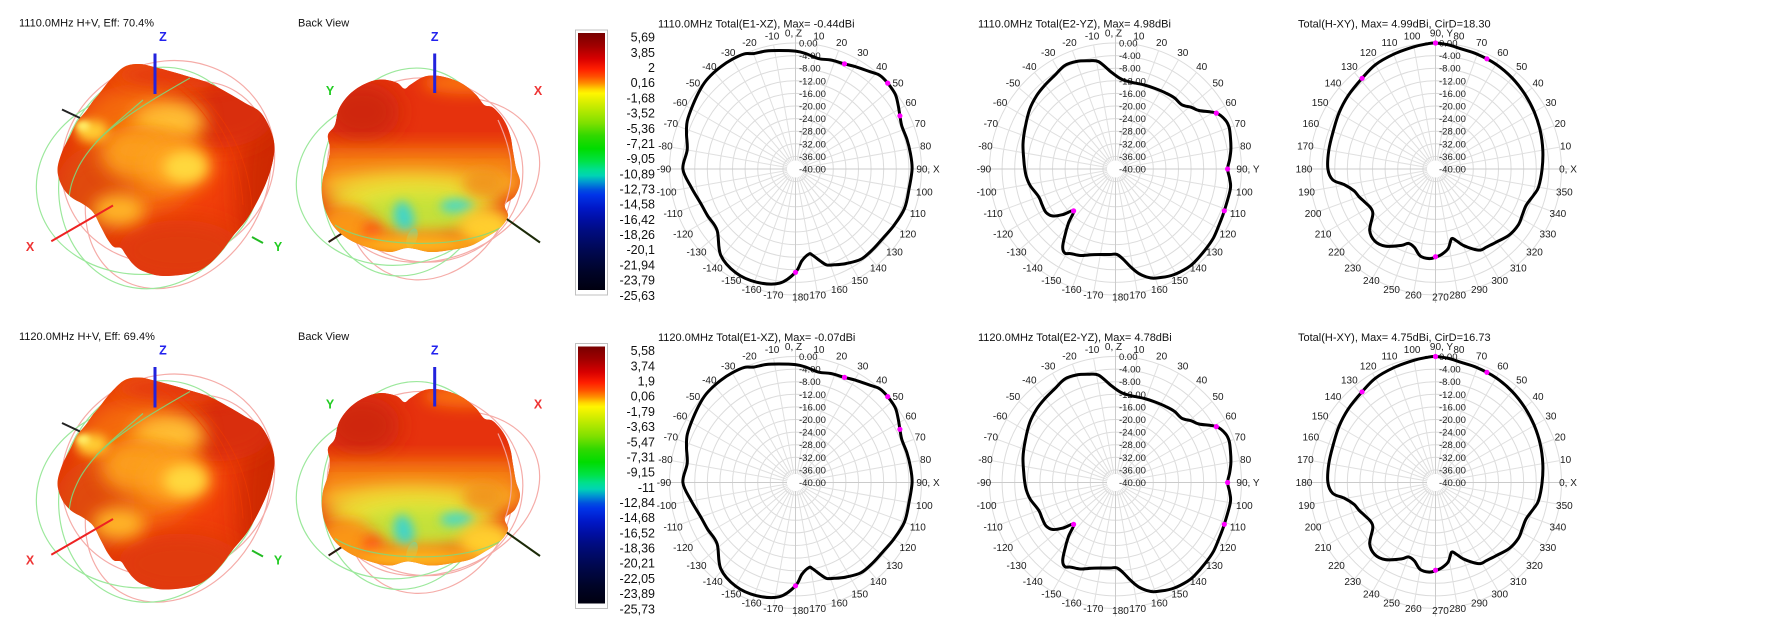 The image size is (1789, 640). What do you see at coordinates (643, 83) in the screenshot?
I see `svg-text: 0,16` at bounding box center [643, 83].